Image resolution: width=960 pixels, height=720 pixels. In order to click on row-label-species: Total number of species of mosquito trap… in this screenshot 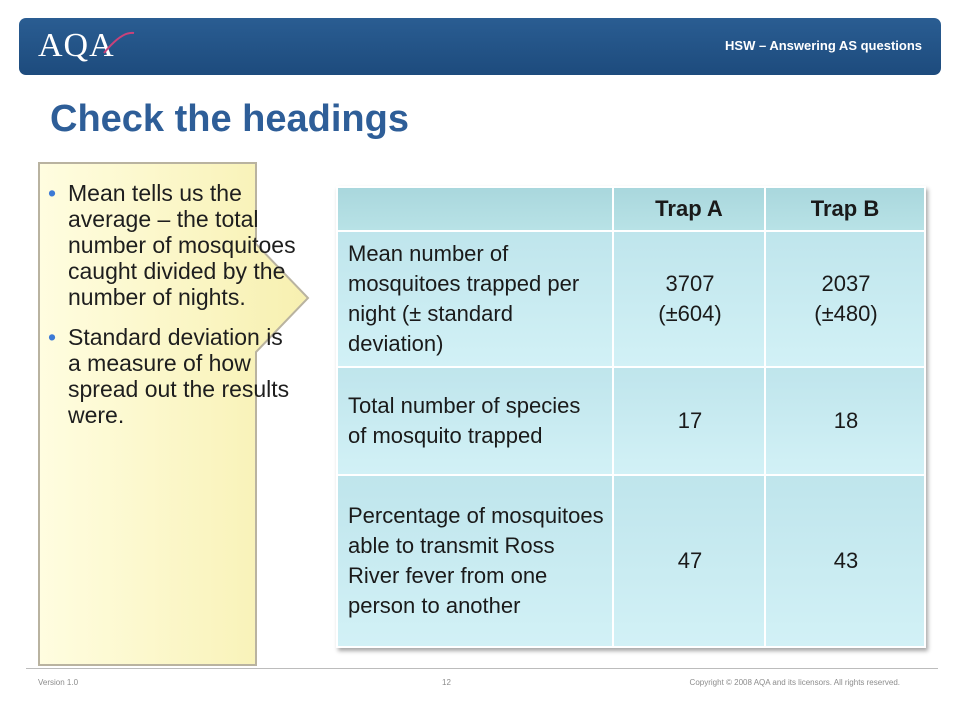, I will do `click(475, 421)`.